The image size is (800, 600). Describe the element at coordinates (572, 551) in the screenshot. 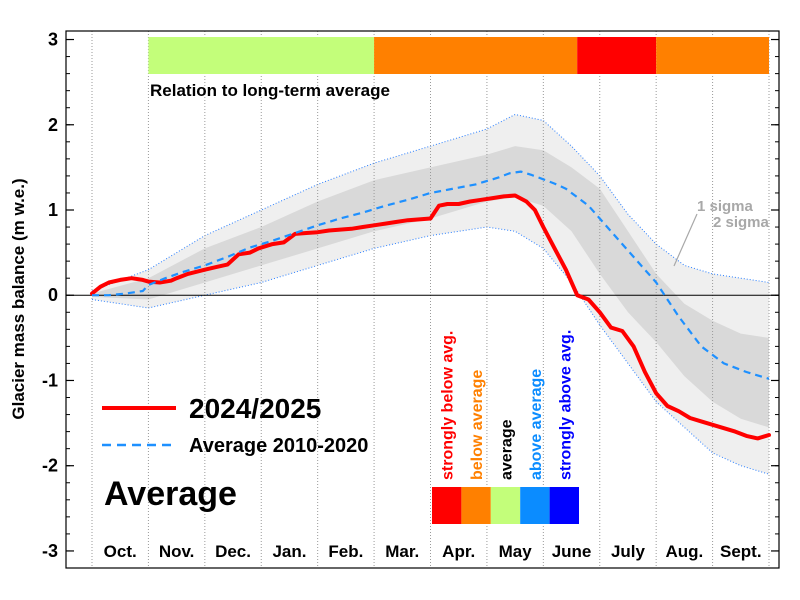

I see `x-tick-label: June` at that location.